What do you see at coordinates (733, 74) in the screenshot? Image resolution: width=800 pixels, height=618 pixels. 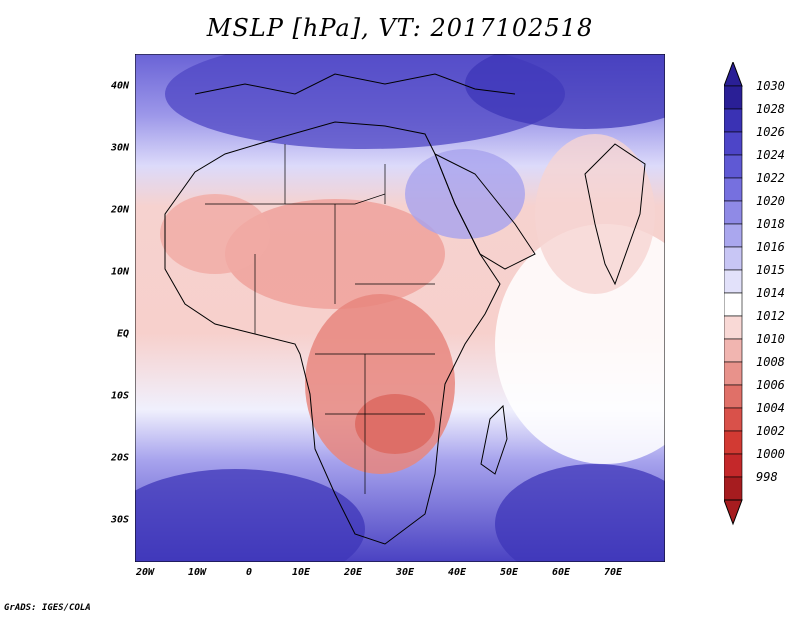 I see `colorbar-top-arrow` at bounding box center [733, 74].